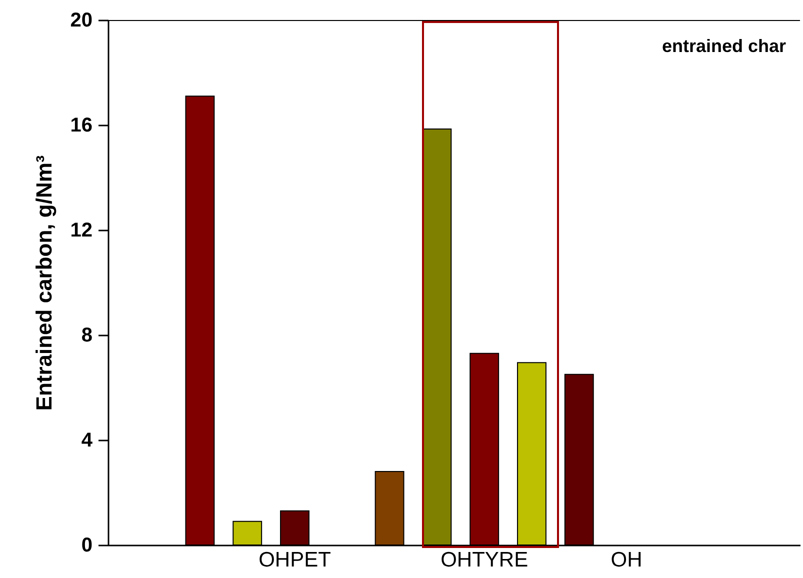  Describe the element at coordinates (724, 46) in the screenshot. I see `annotation: entrained char` at that location.